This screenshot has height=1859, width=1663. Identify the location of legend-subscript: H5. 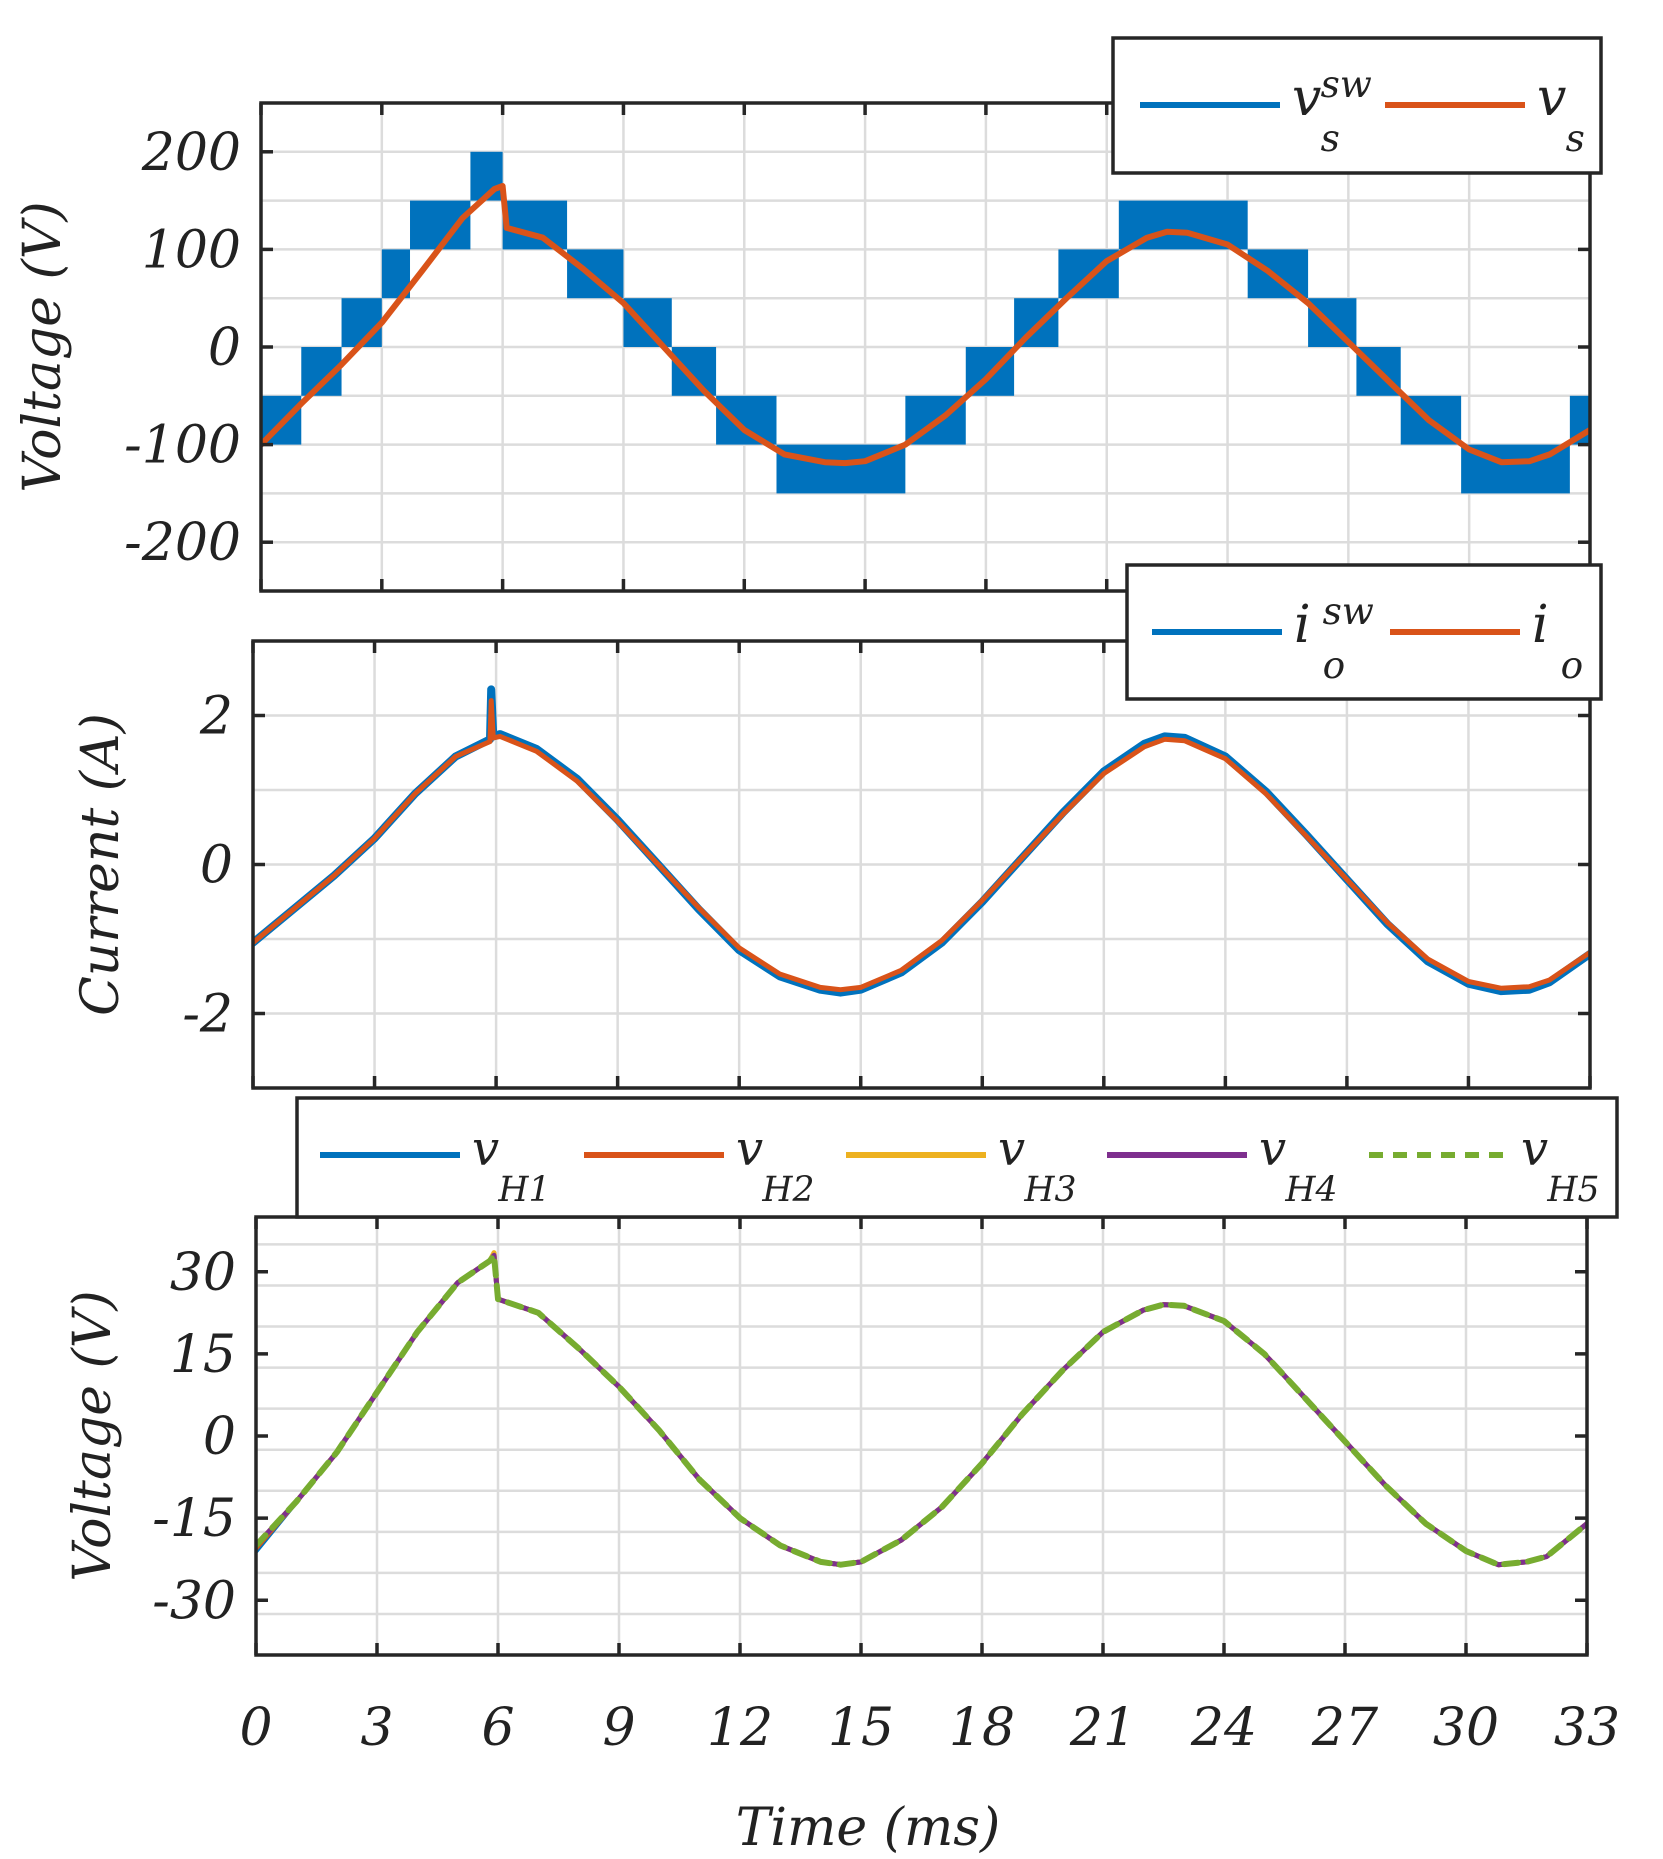
(1572, 1190).